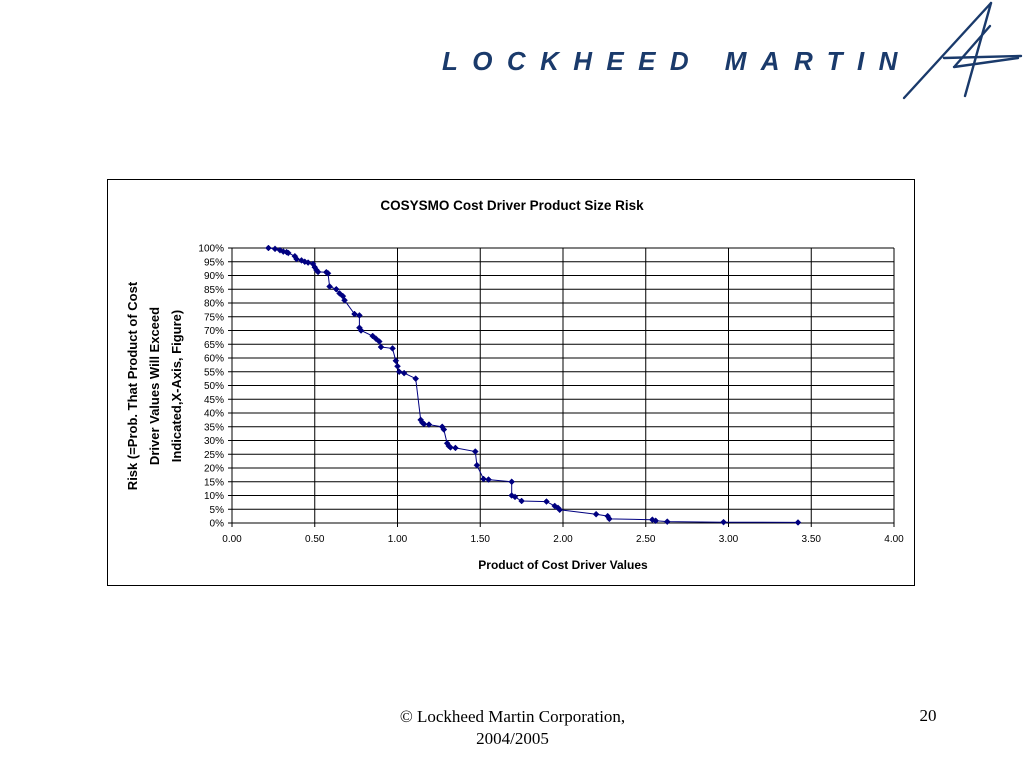  I want to click on y-tick-label: 70%, so click(214, 331).